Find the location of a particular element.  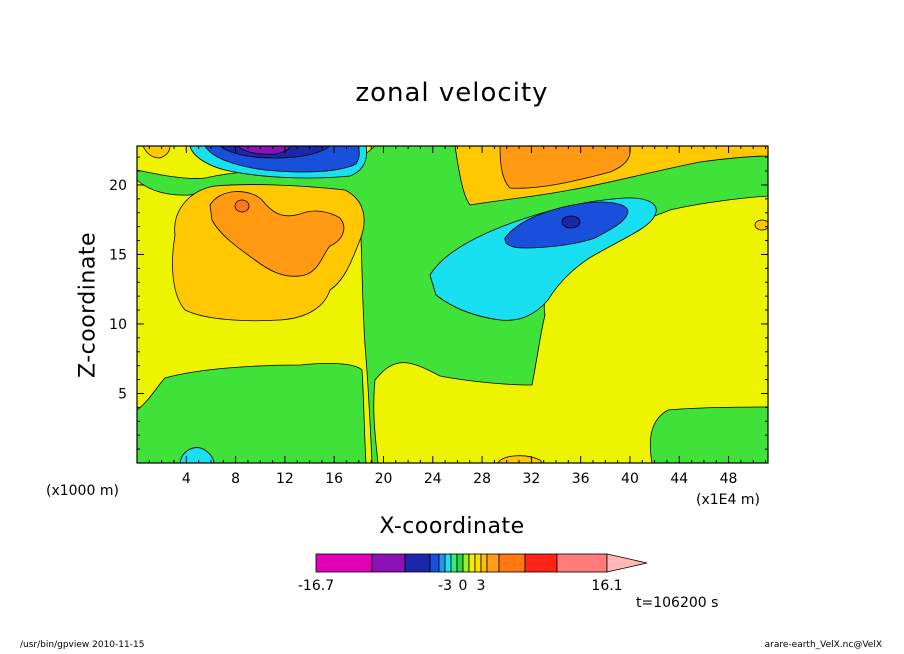

y-axis-label: Z-coordinate is located at coordinates (88, 305).